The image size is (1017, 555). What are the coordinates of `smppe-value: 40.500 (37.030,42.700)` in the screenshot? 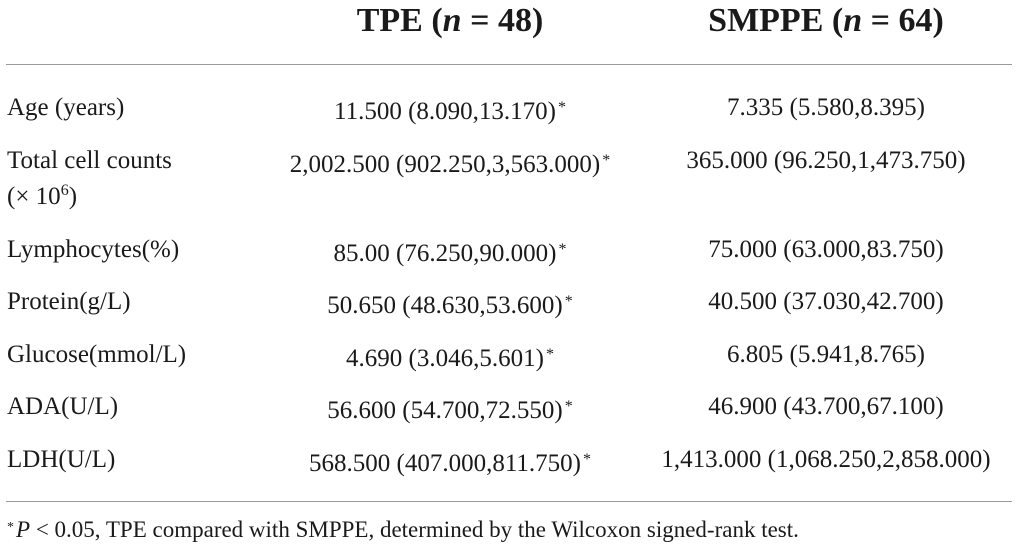 It's located at (826, 301).